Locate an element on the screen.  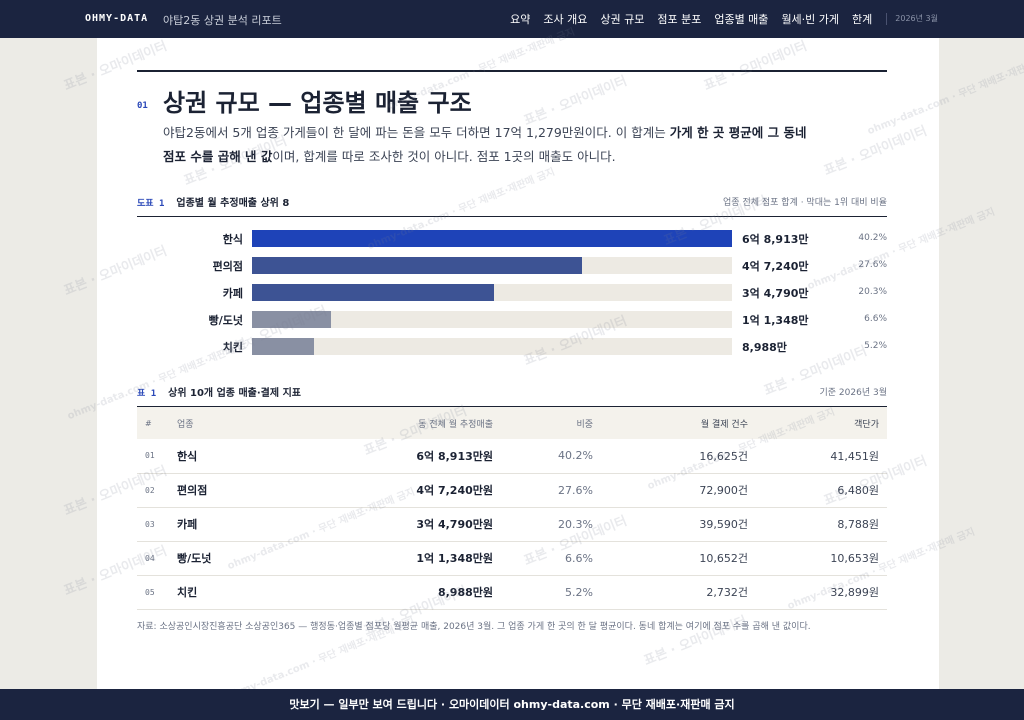
cell-industry: 카페 is located at coordinates (187, 524).